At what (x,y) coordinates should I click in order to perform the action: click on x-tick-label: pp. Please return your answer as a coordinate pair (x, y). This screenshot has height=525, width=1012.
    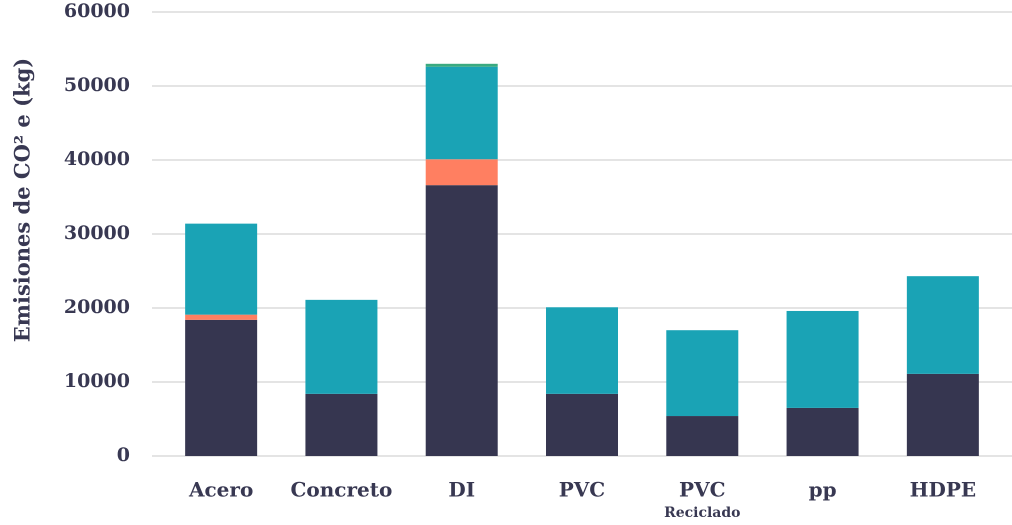
    Looking at the image, I should click on (823, 490).